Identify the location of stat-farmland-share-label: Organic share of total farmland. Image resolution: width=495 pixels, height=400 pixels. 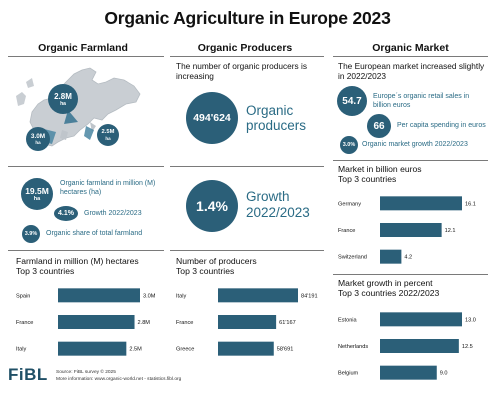
(94, 233).